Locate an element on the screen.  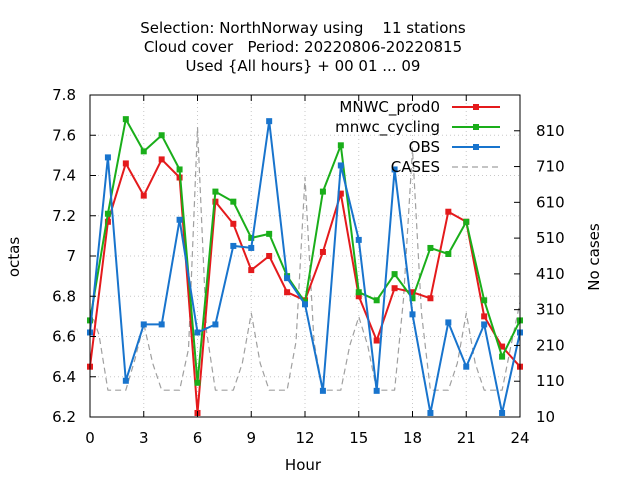
title-line-1: Selection: NorthNorway using 11 stations is located at coordinates (303, 28).